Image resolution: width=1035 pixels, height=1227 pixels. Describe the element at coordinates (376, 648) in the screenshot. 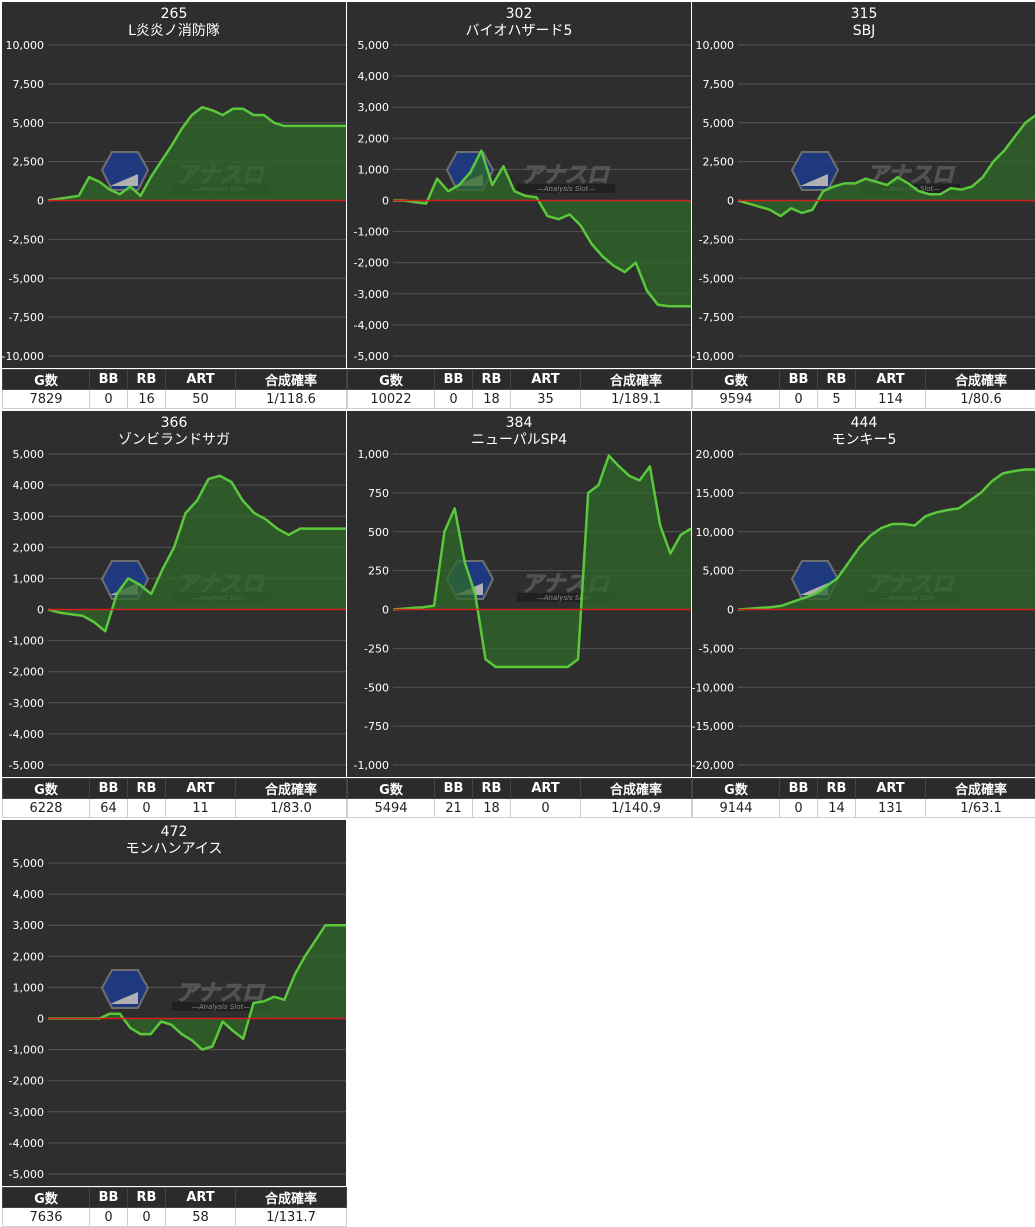

I see `y-tick-label: -250` at that location.